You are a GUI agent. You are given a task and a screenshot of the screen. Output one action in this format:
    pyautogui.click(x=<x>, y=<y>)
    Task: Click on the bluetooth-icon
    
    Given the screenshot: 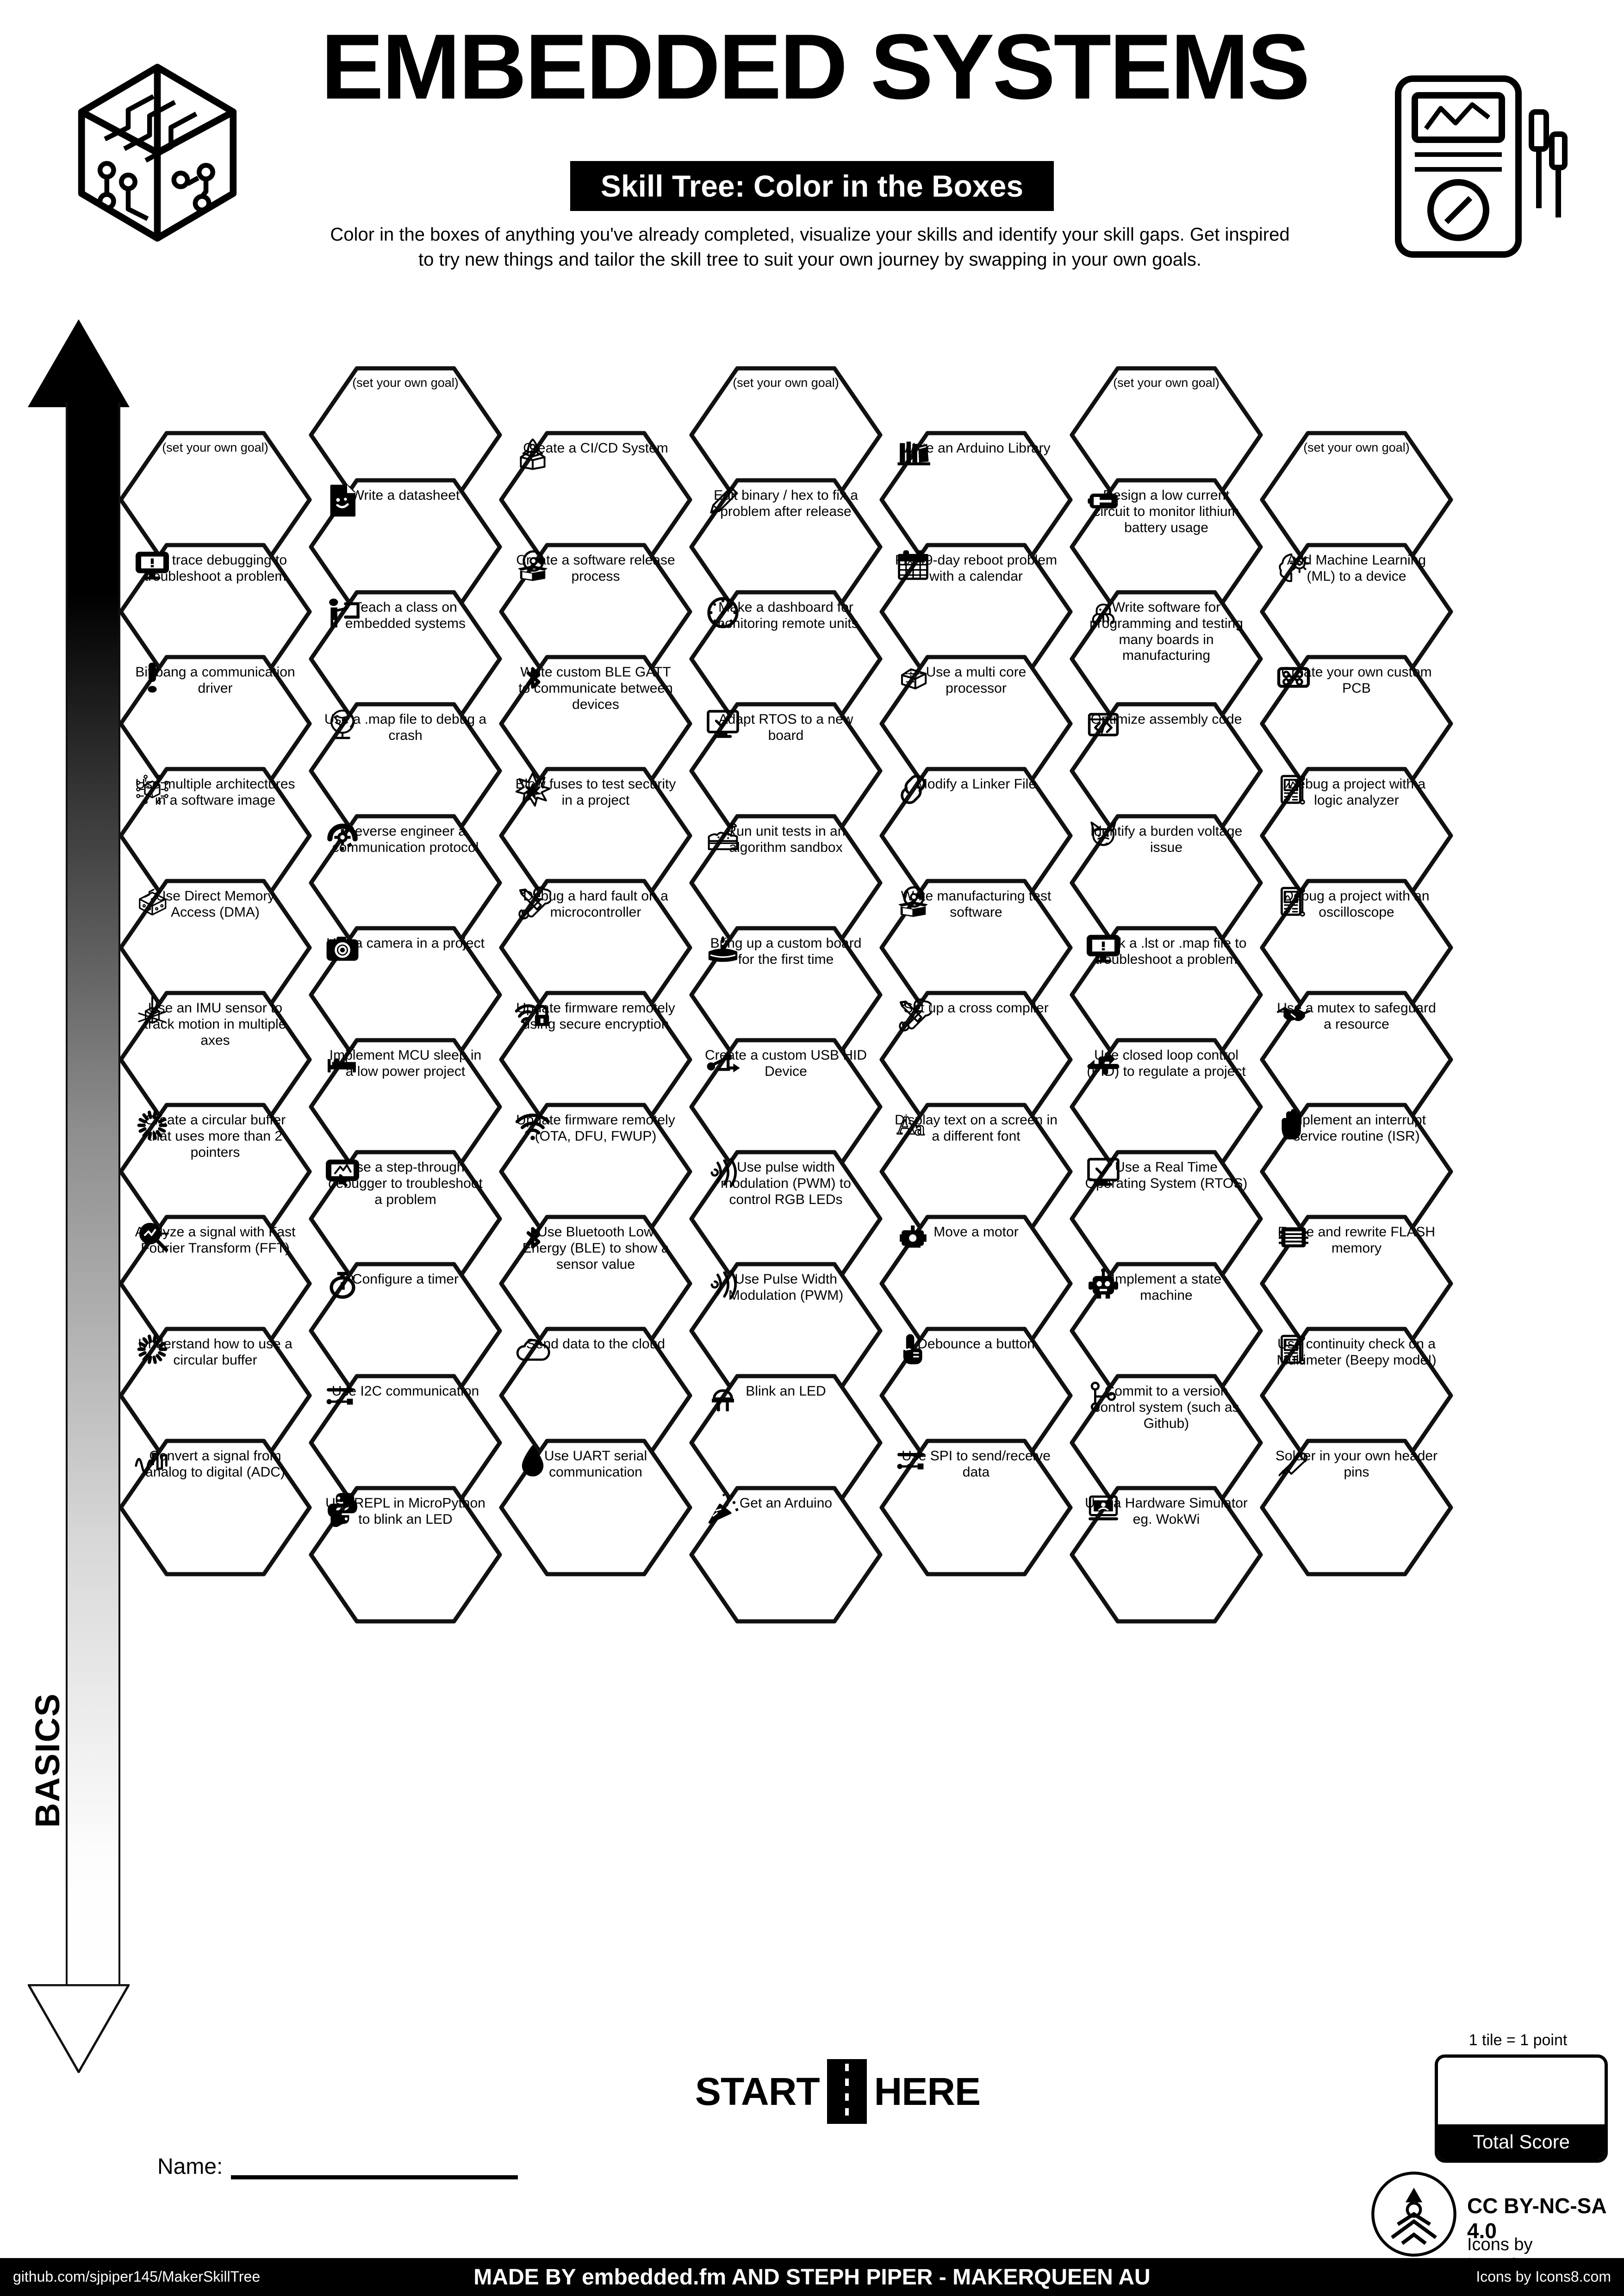 What is the action you would take?
    pyautogui.click(x=571, y=712)
    